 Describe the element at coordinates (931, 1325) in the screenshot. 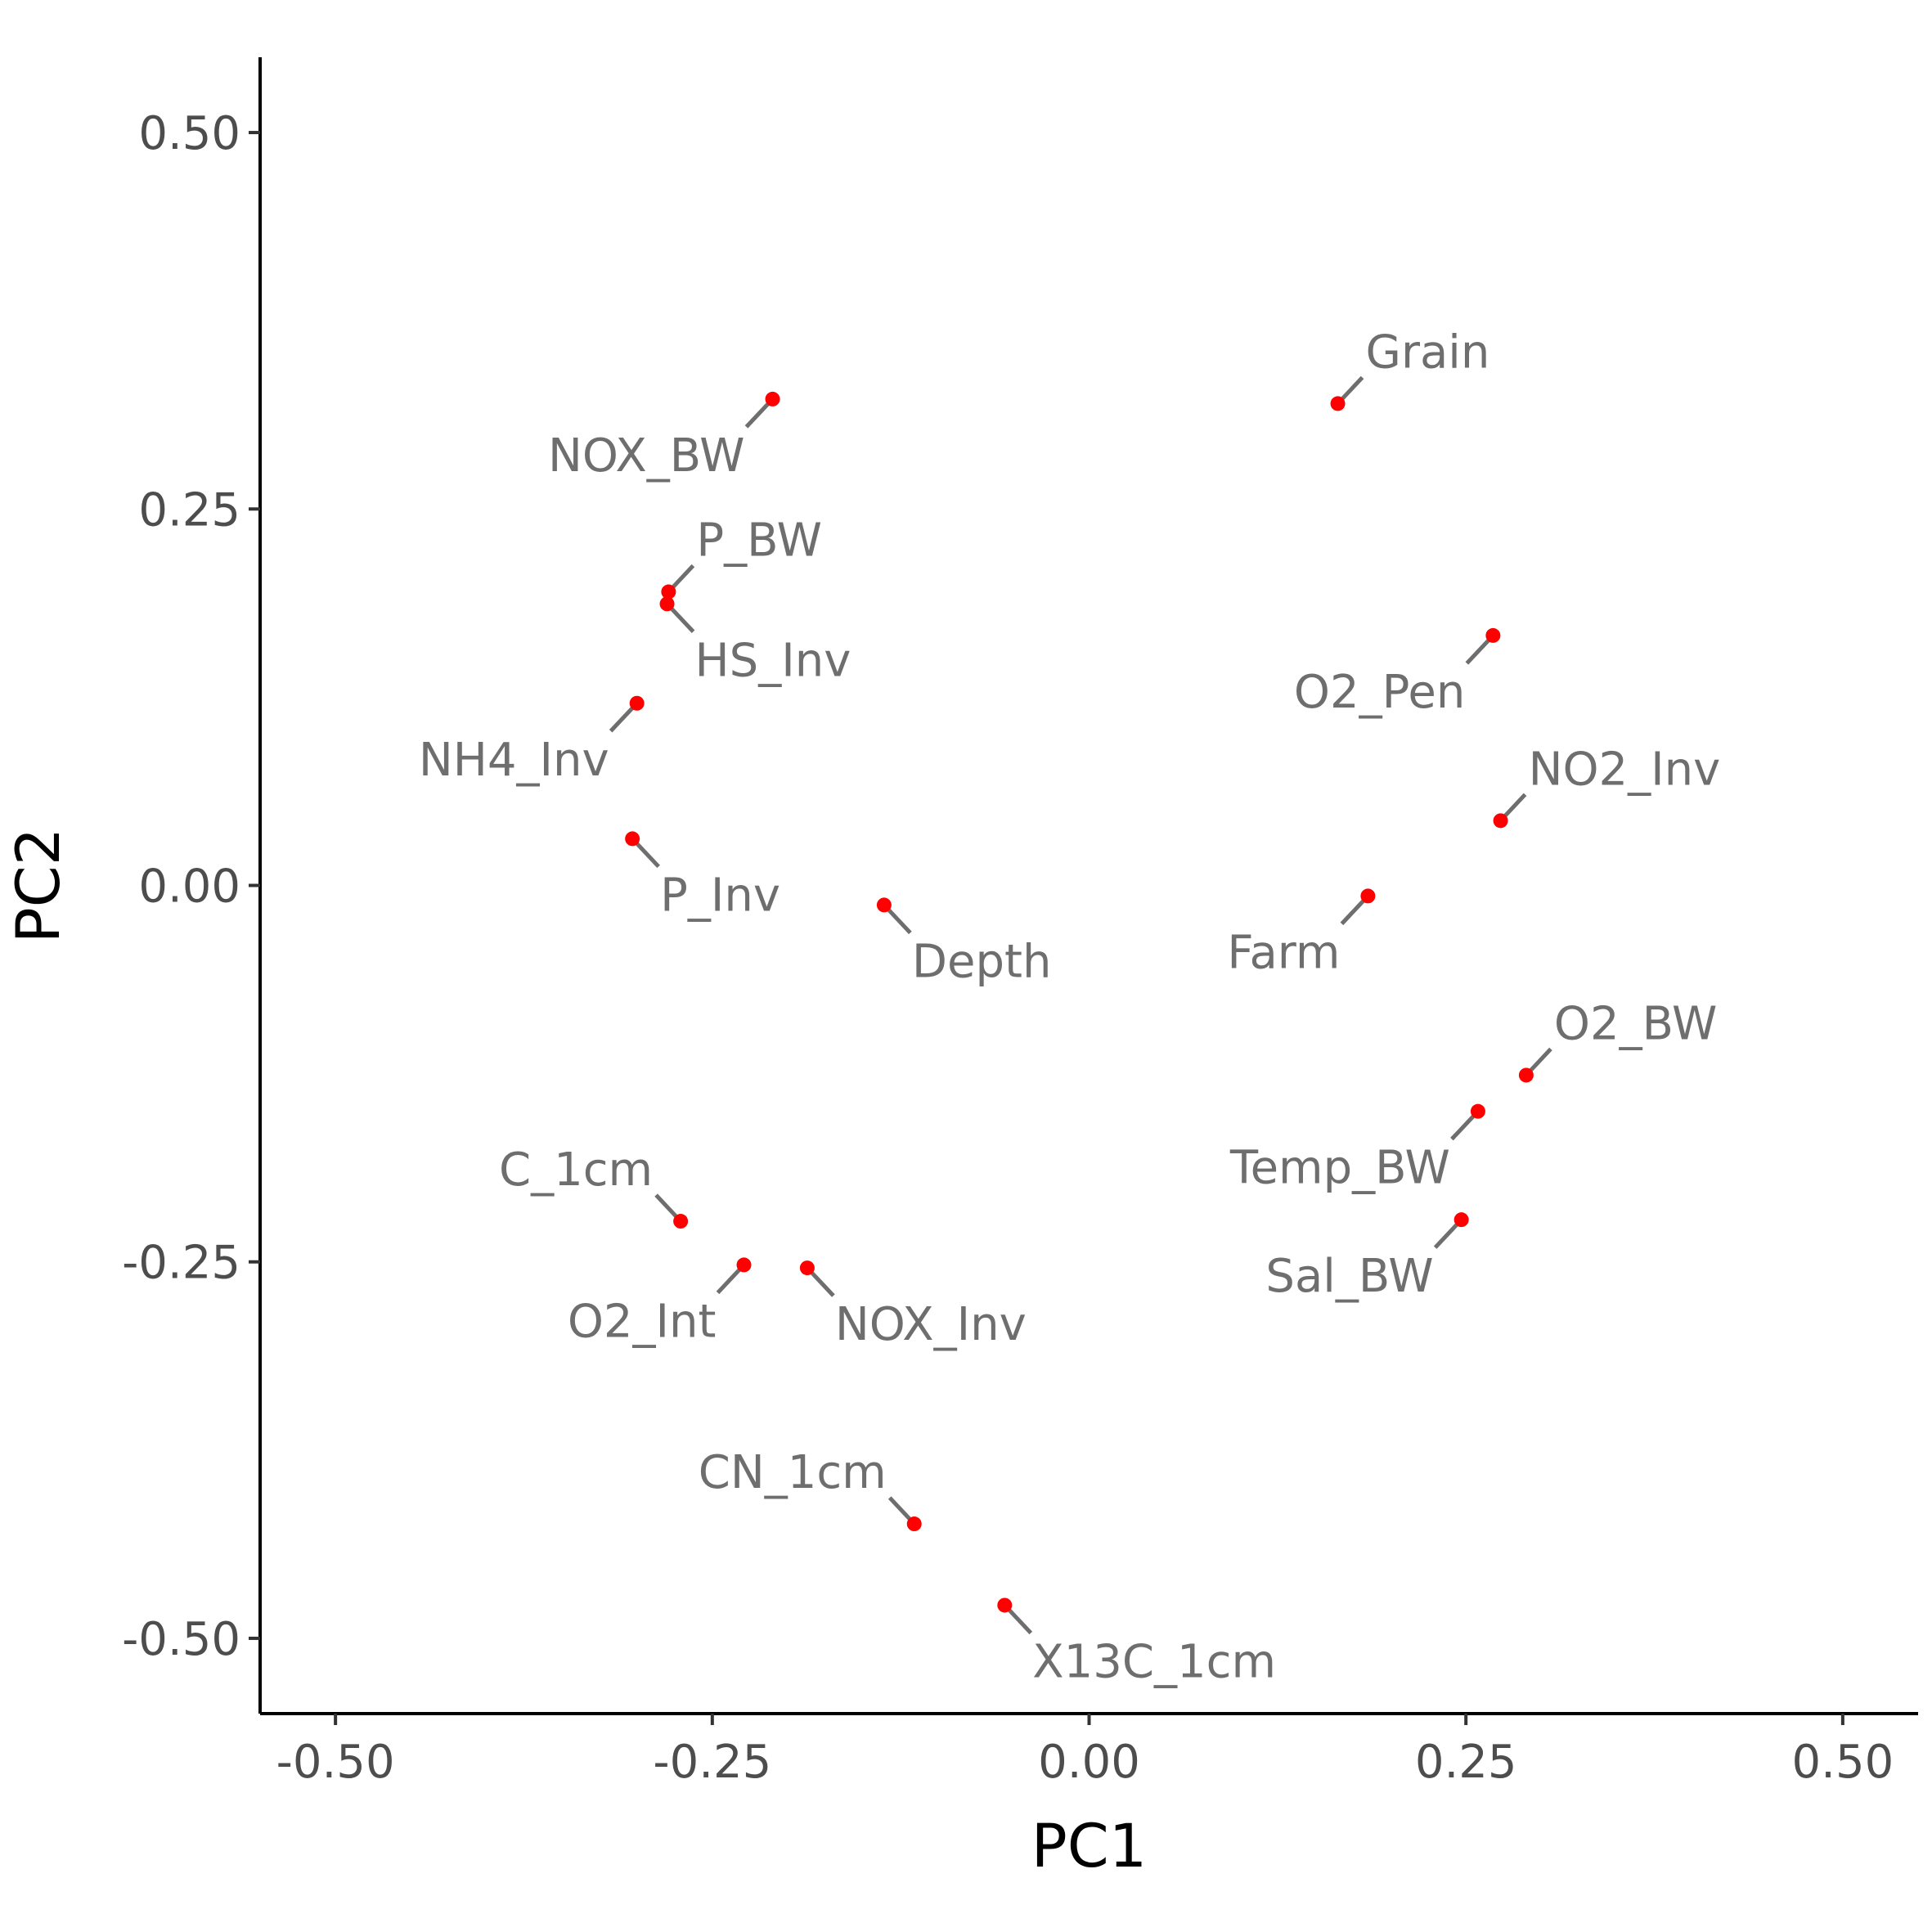

I see `point-label: NOX_Inv` at that location.